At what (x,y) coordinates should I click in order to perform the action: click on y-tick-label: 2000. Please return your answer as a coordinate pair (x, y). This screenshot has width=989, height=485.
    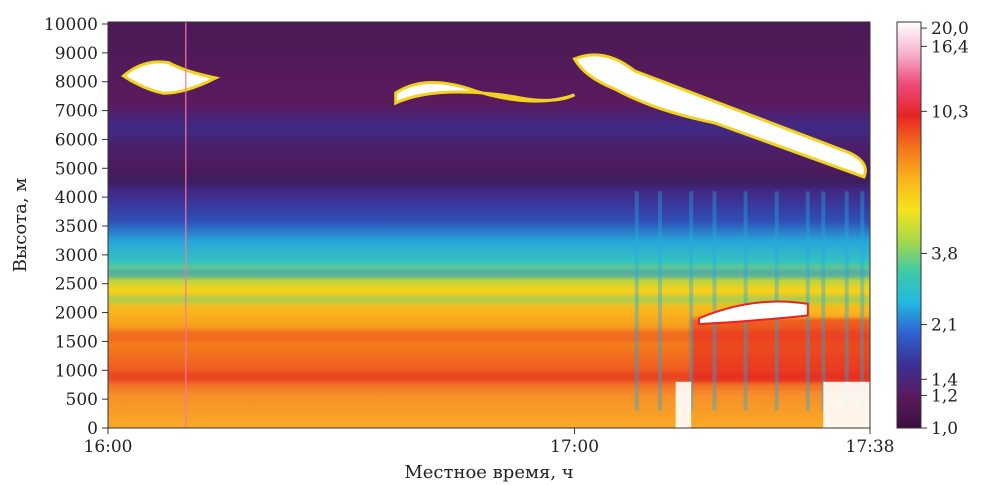
    Looking at the image, I should click on (76, 314).